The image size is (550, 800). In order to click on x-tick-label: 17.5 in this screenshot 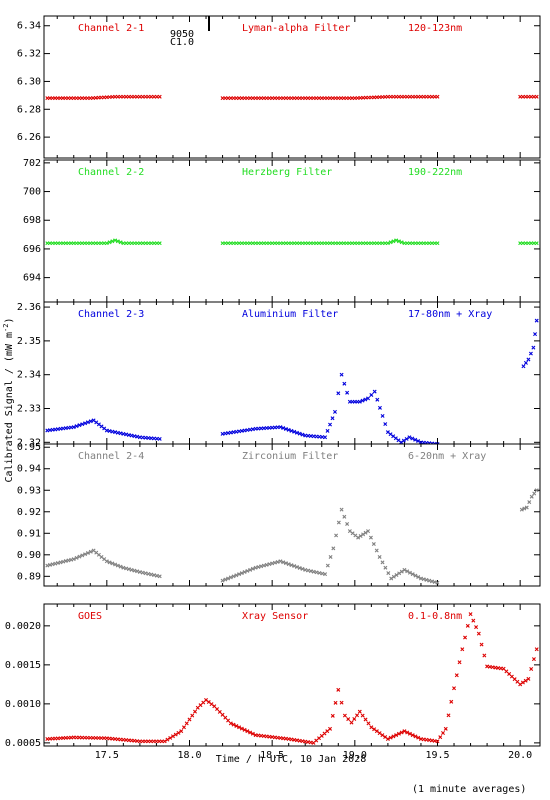, I will do `click(107, 755)`.